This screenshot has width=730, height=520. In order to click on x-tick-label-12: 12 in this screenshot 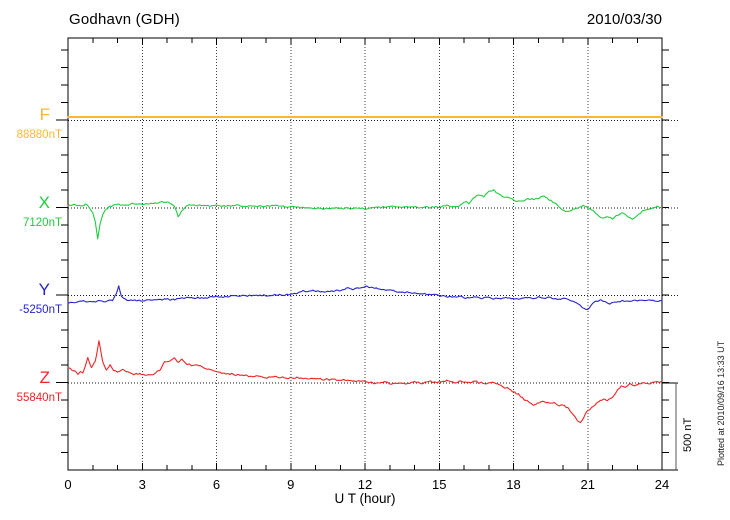, I will do `click(365, 484)`.